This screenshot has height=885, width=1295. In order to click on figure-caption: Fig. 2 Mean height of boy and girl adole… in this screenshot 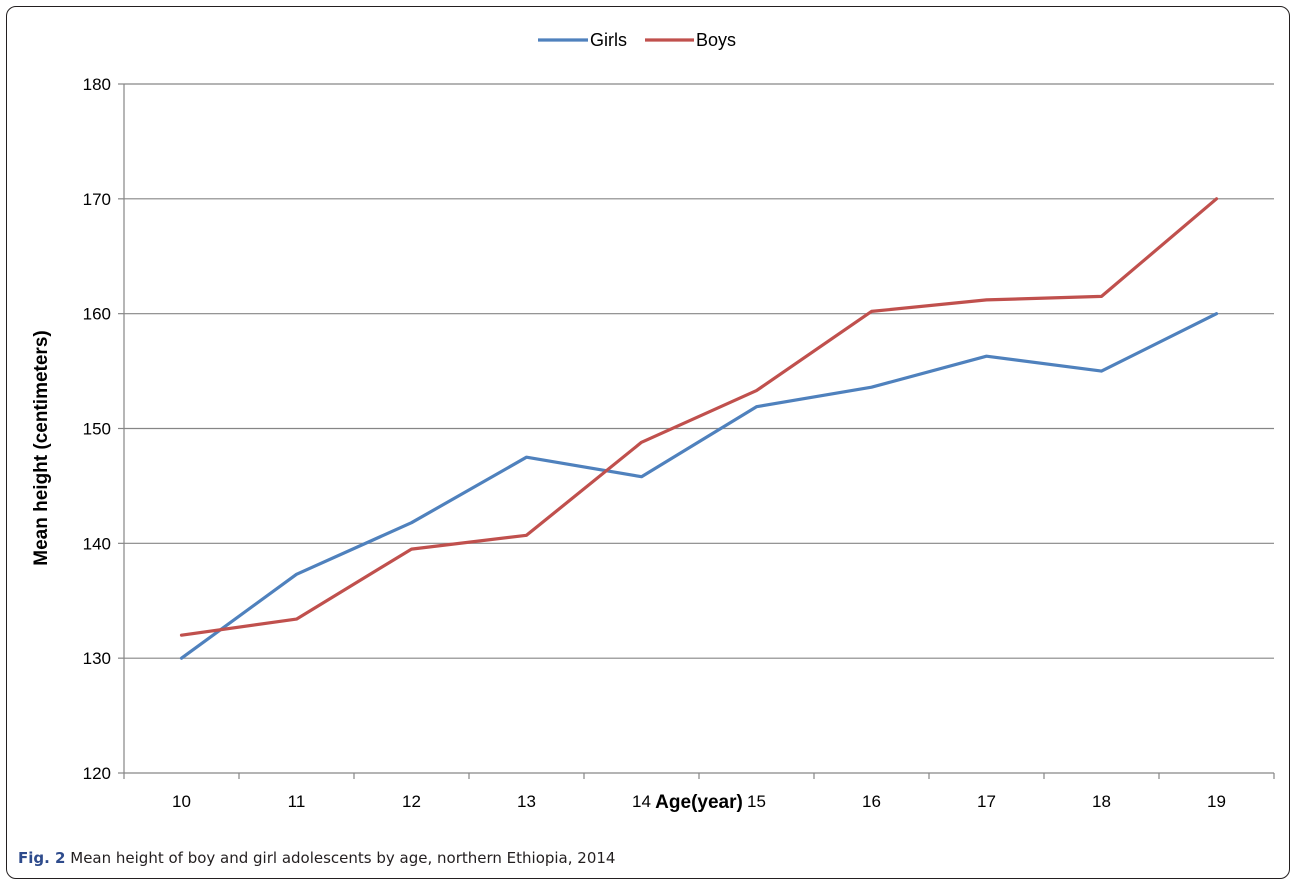, I will do `click(316, 858)`.